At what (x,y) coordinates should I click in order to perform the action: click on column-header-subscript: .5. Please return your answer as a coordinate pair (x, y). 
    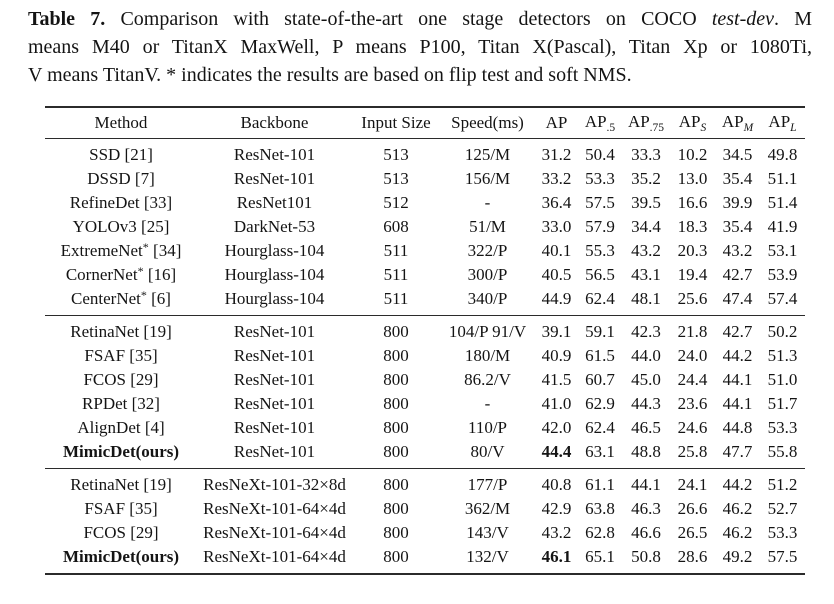
    Looking at the image, I should click on (611, 127).